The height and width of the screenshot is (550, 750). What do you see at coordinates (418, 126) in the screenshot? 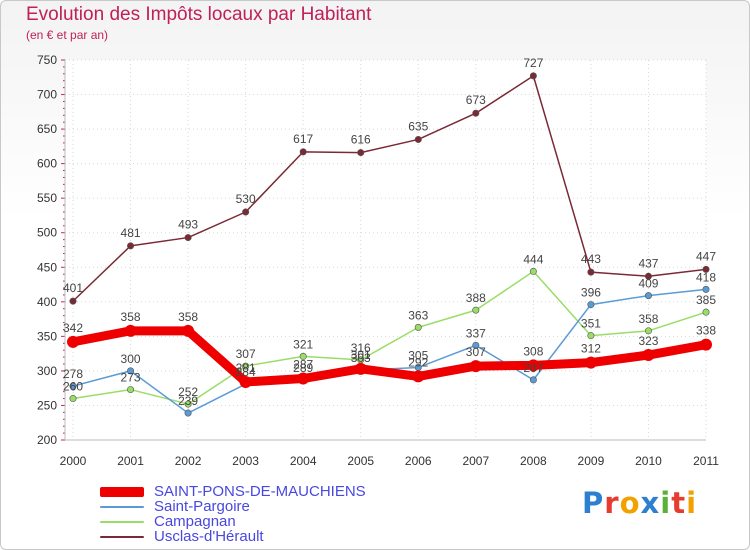
I see `data-label: 635` at bounding box center [418, 126].